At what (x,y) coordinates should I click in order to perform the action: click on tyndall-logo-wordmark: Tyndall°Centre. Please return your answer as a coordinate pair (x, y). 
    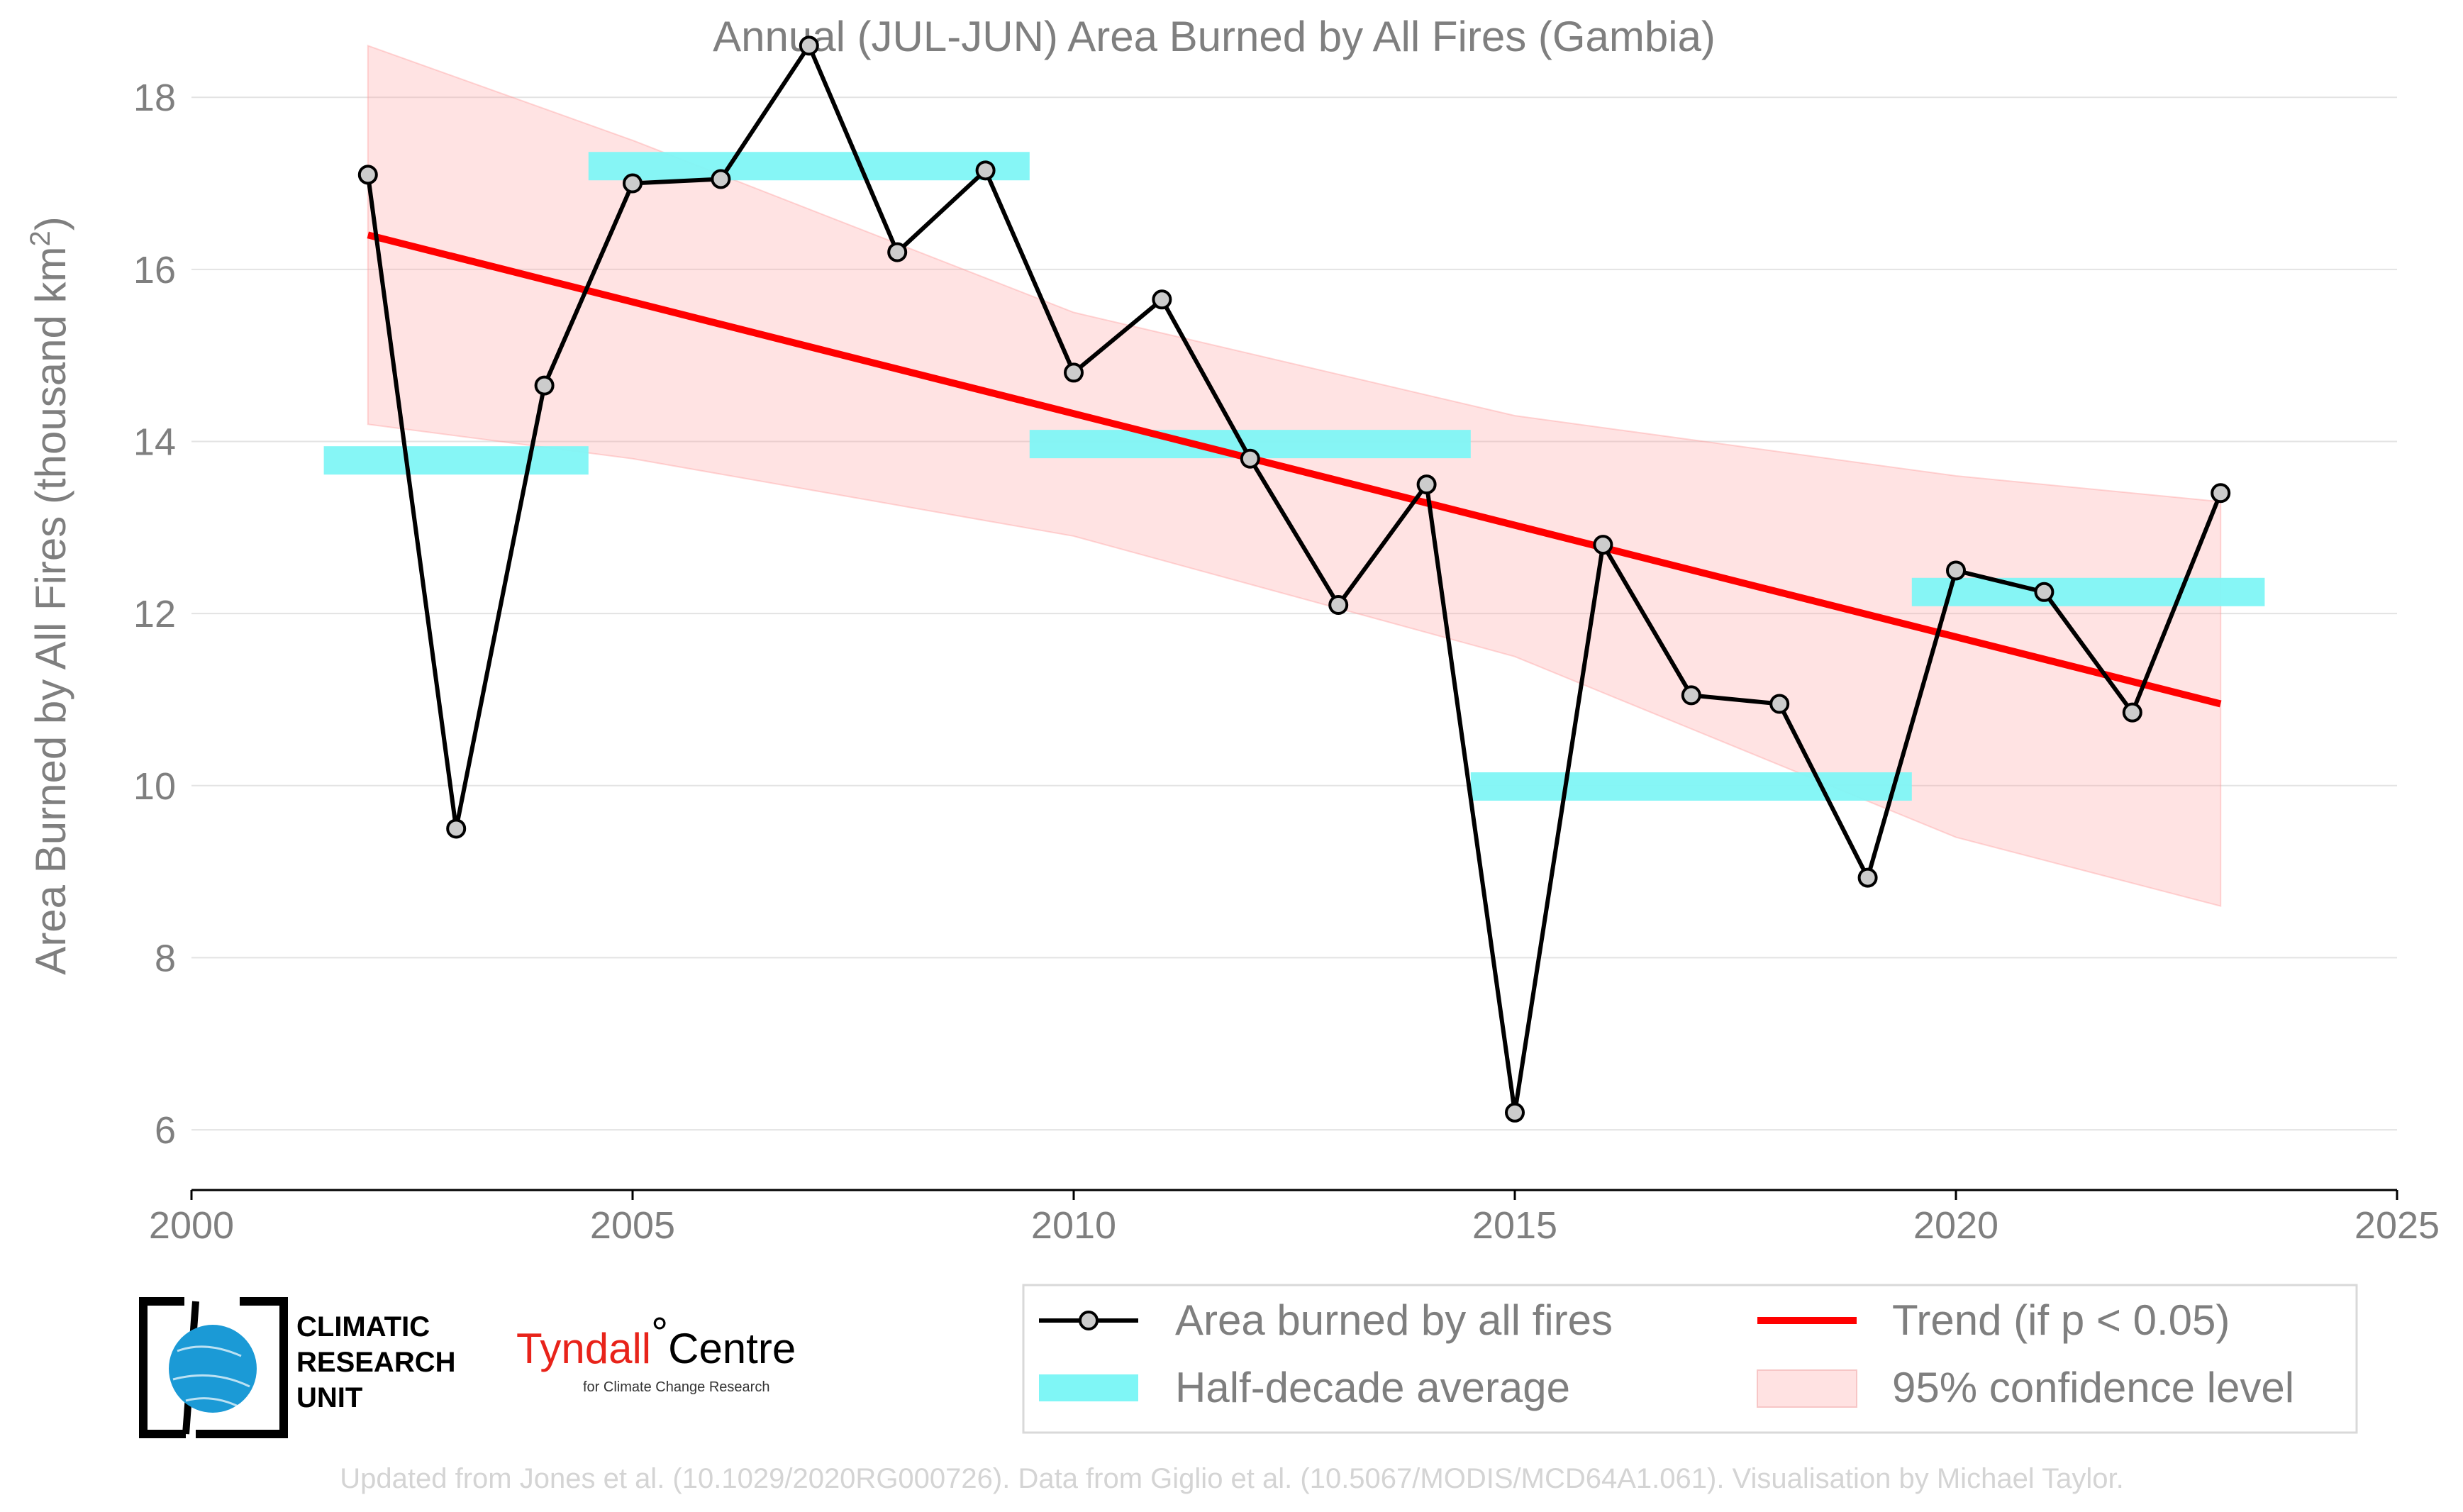
    Looking at the image, I should click on (656, 1340).